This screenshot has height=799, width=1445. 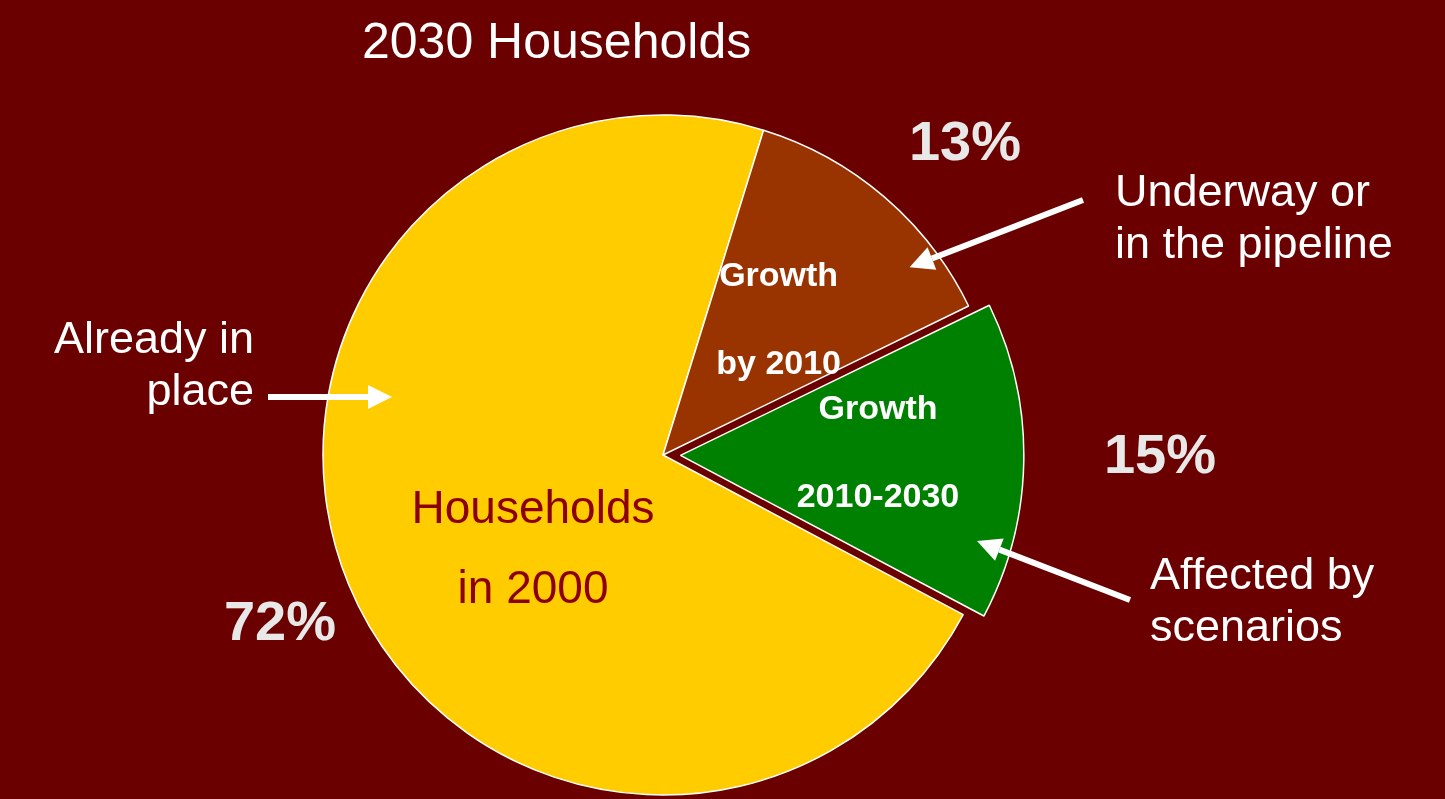 I want to click on category-label: Growth by 2010, so click(x=779, y=318).